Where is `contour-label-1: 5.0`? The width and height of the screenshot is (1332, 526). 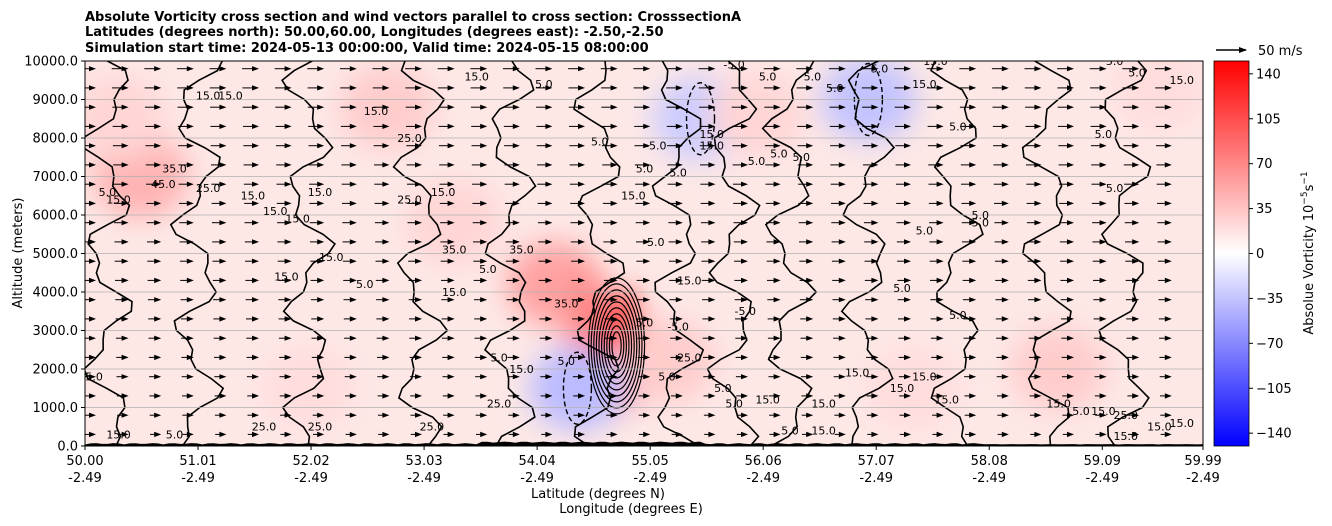 contour-label-1: 5.0 is located at coordinates (108, 192).